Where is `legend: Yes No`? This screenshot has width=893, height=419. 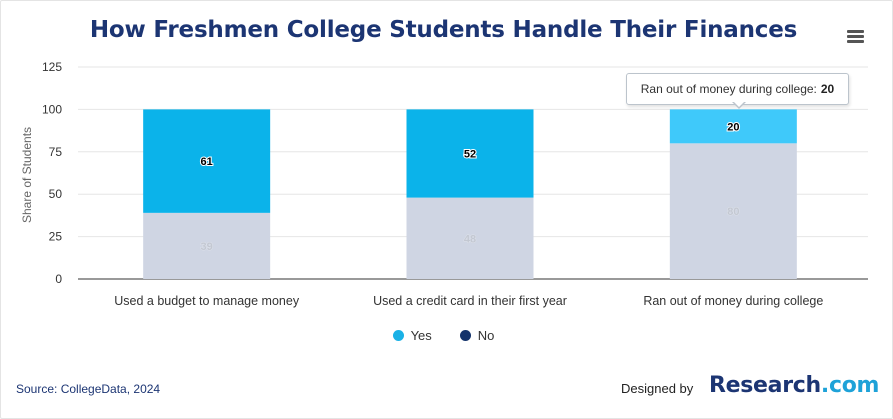 legend: Yes No is located at coordinates (443, 335).